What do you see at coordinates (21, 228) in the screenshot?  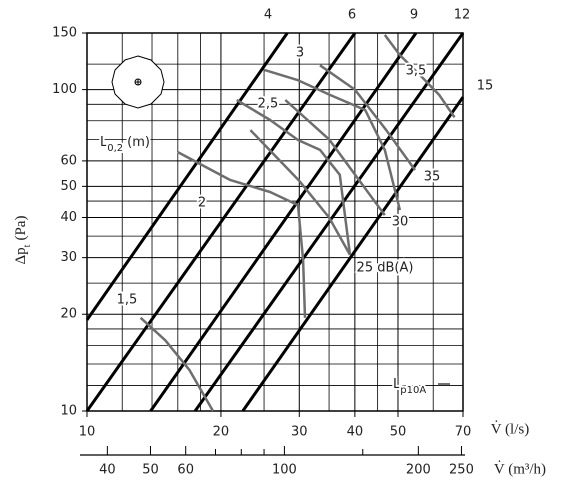 I see `y-axis-label-suffix: (Pa)` at bounding box center [21, 228].